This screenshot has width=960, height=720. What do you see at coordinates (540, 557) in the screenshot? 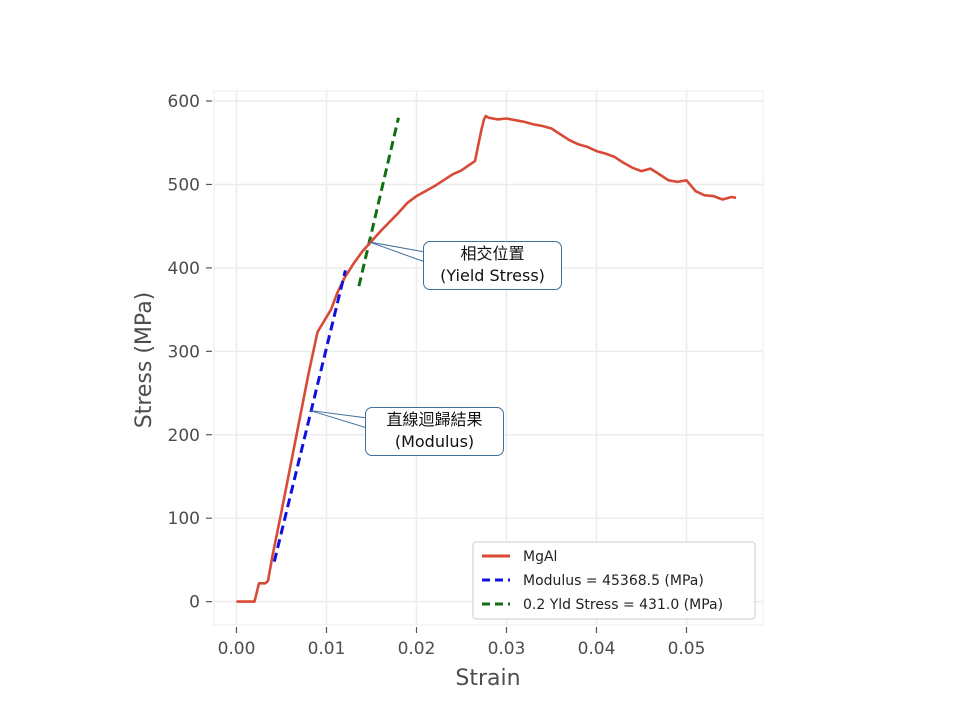
I see `legend-label-mgal: MgAl` at bounding box center [540, 557].